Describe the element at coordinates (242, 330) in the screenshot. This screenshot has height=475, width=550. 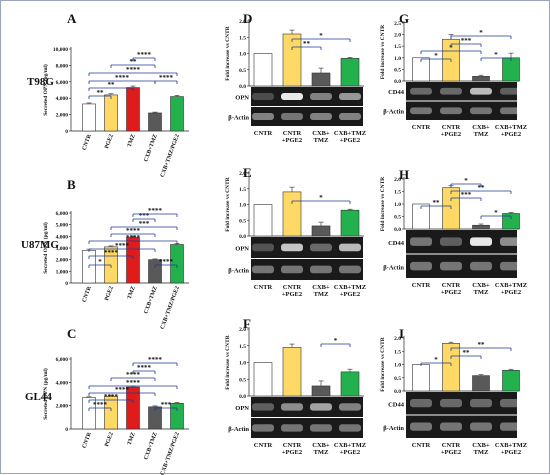
I see `y-tick-label: 2.0` at that location.